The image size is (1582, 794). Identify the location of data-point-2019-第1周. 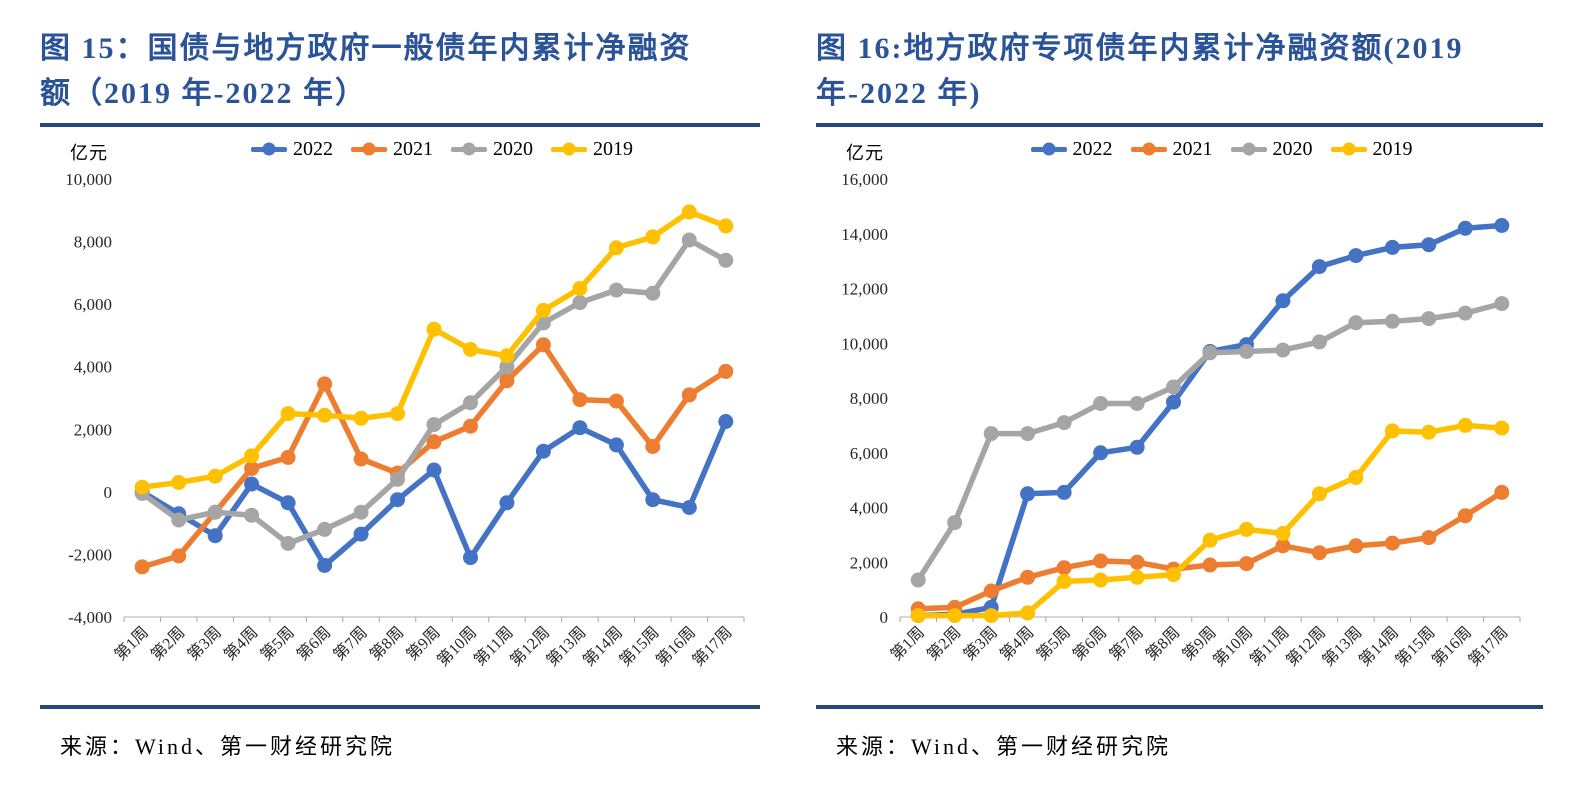
(918, 616).